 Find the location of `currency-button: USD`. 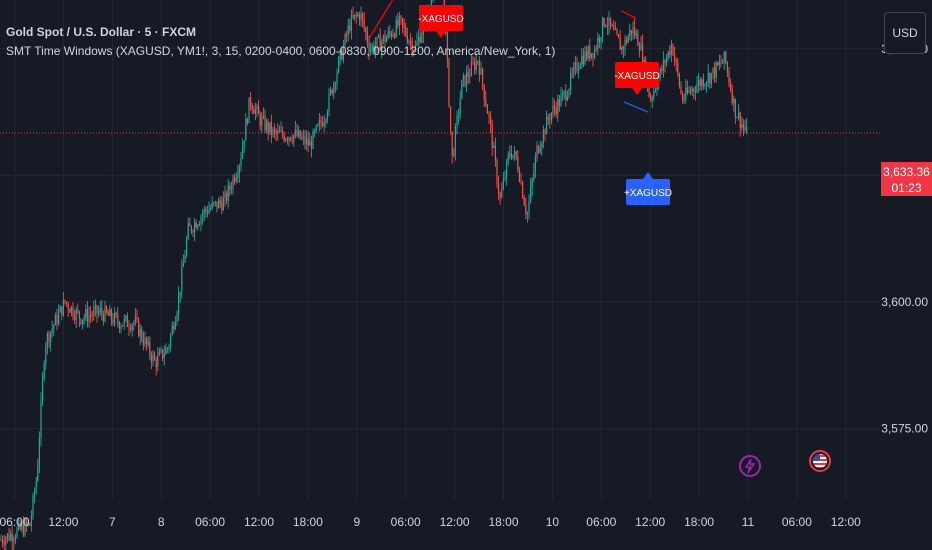

currency-button: USD is located at coordinates (905, 33).